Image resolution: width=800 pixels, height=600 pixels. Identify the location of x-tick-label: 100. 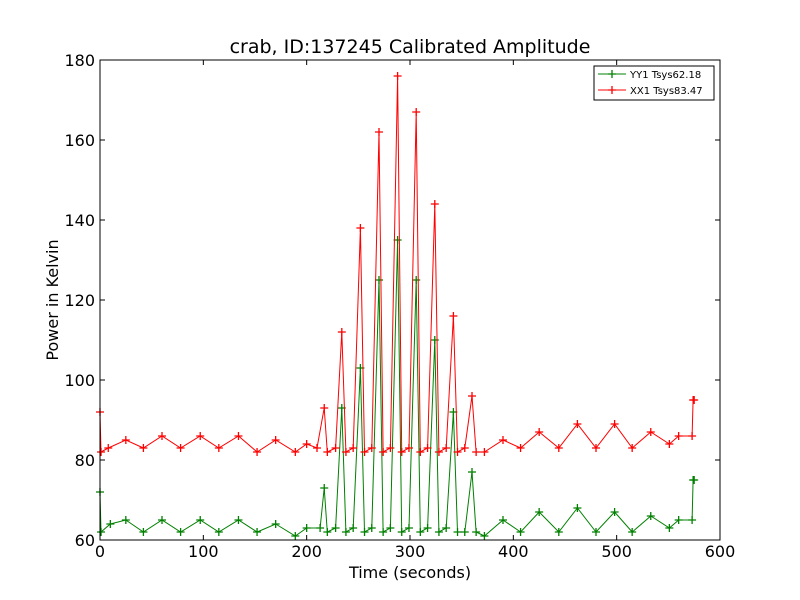
(203, 551).